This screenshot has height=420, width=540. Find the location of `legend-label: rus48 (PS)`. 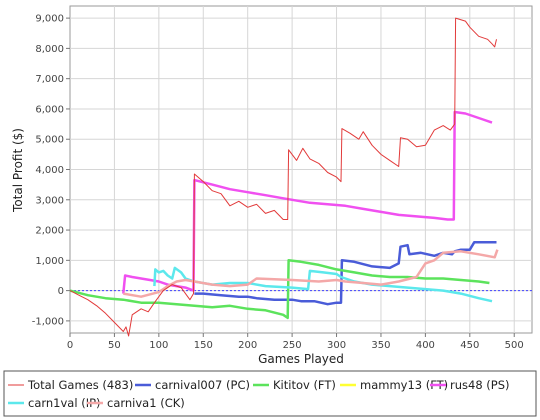

legend-label: rus48 (PS) is located at coordinates (480, 385).